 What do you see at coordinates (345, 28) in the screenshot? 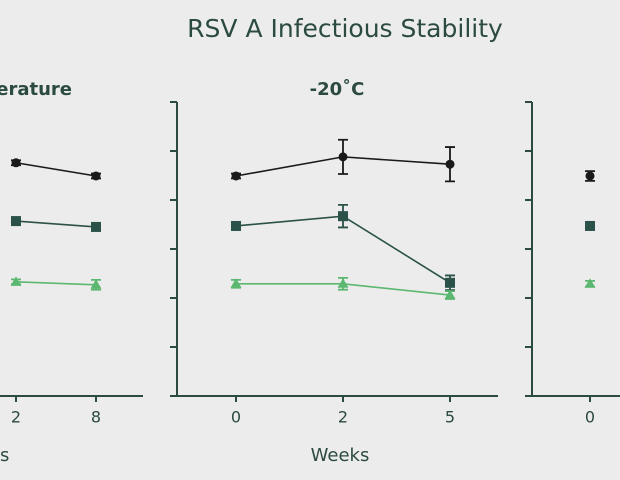
I see `chart-title: RSV A Infectious Stability` at bounding box center [345, 28].